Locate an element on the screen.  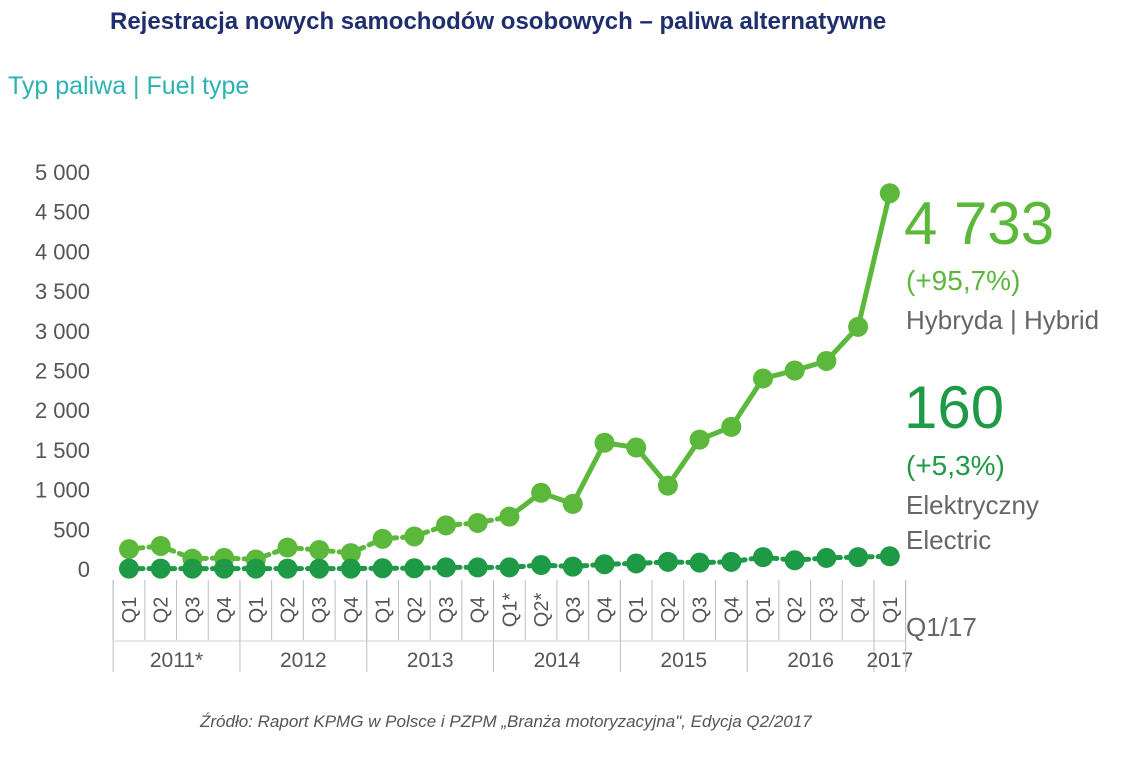
electric-change-callout: (+5,3%) is located at coordinates (955, 465).